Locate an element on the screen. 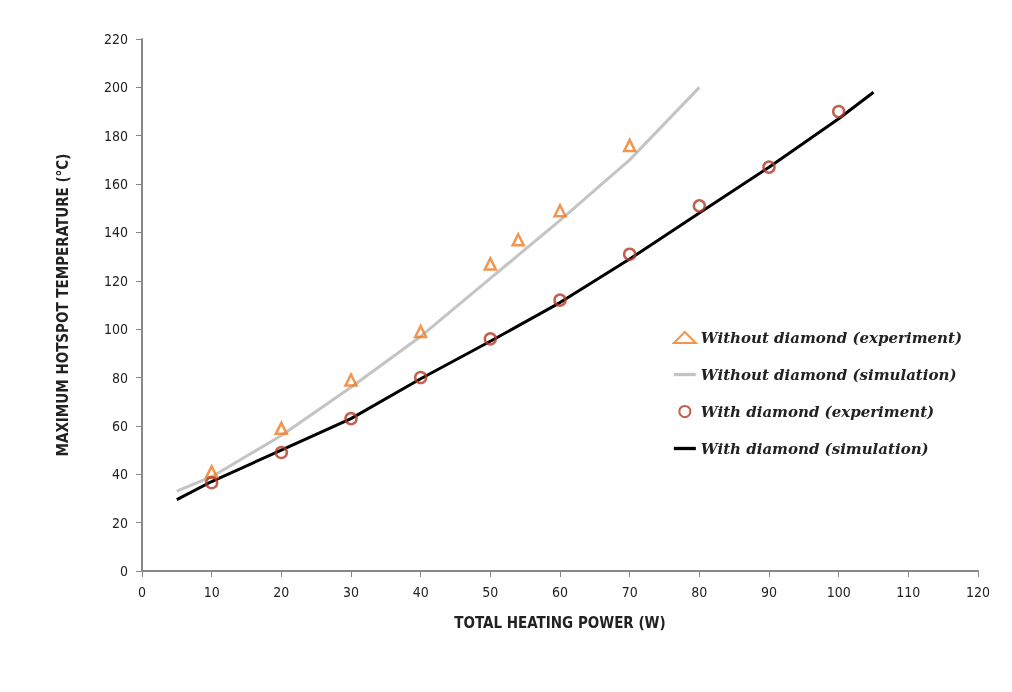 This screenshot has height=692, width=1012. legend-label: Without diamond (experiment) is located at coordinates (831, 337).